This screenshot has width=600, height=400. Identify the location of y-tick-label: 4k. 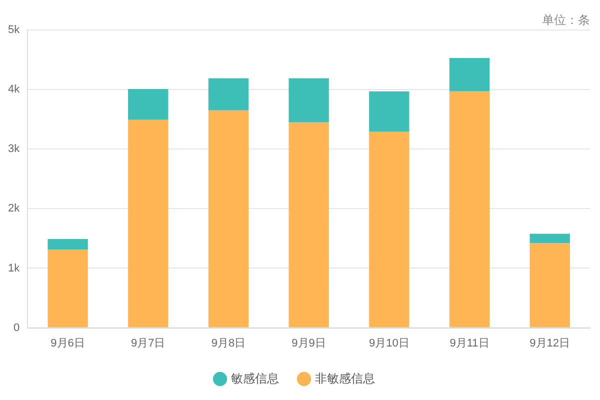
(14, 90).